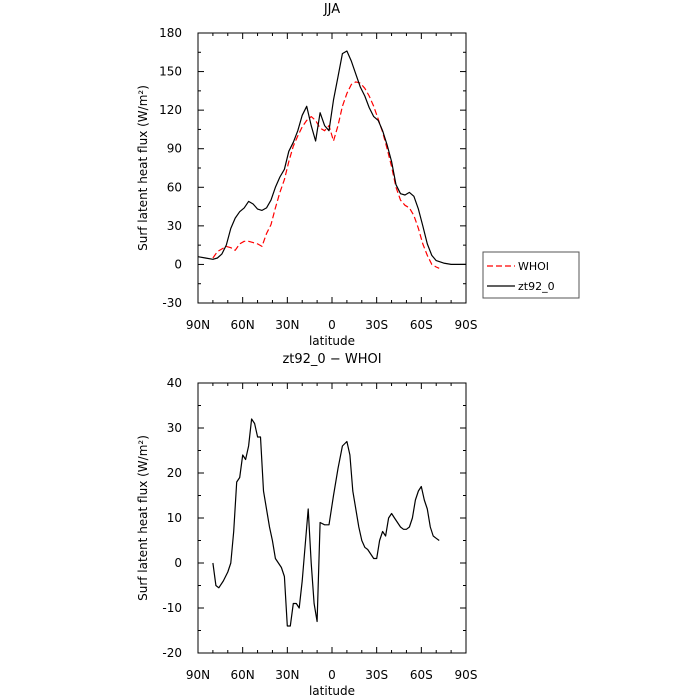  I want to click on y-tick-label: 90, so click(174, 149).